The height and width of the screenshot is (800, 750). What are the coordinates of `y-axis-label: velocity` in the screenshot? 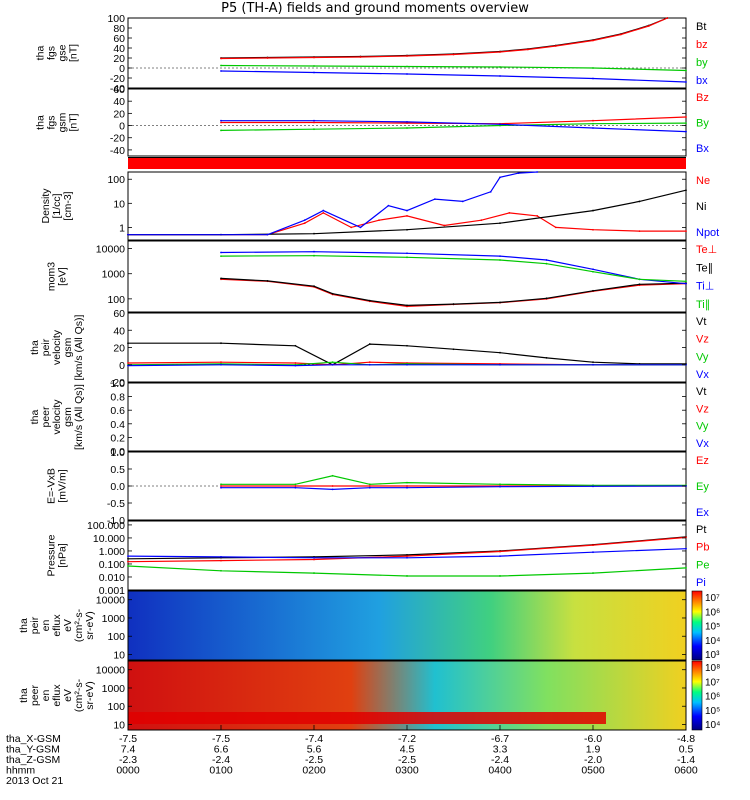 It's located at (57, 347).